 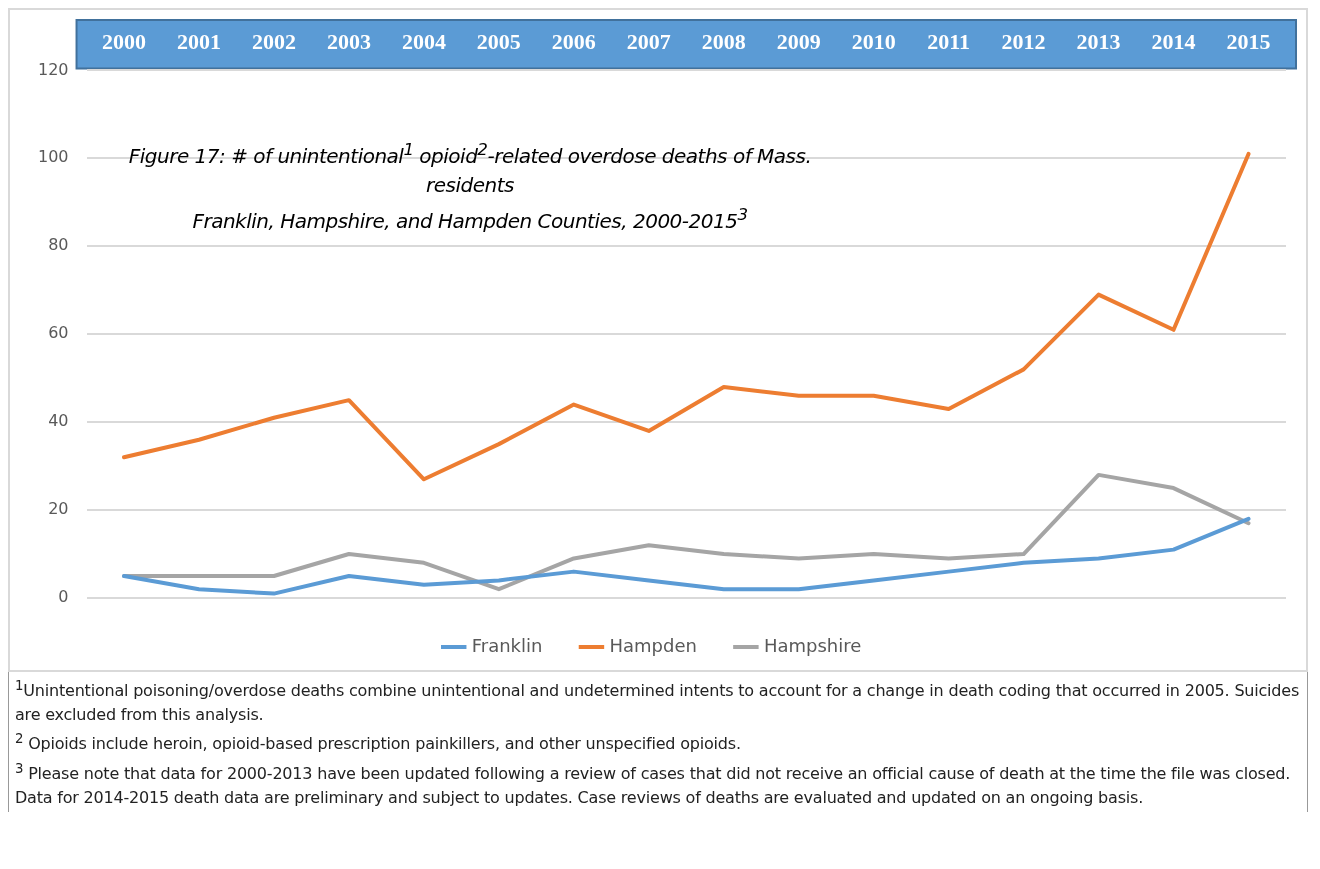 What do you see at coordinates (798, 41) in the screenshot?
I see `x-tick-label: 2009` at bounding box center [798, 41].